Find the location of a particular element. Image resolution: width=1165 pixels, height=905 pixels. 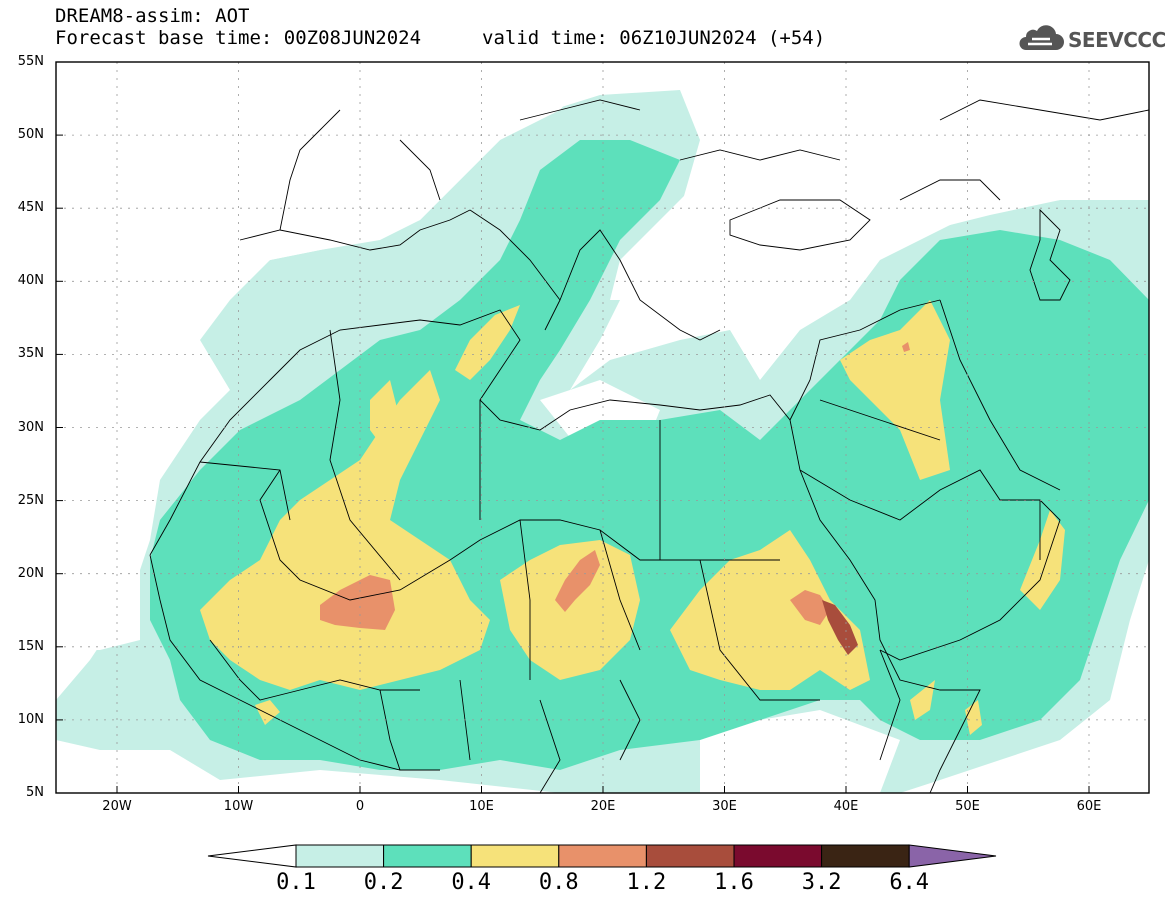

colorbar-label: 3.2 is located at coordinates (821, 882).